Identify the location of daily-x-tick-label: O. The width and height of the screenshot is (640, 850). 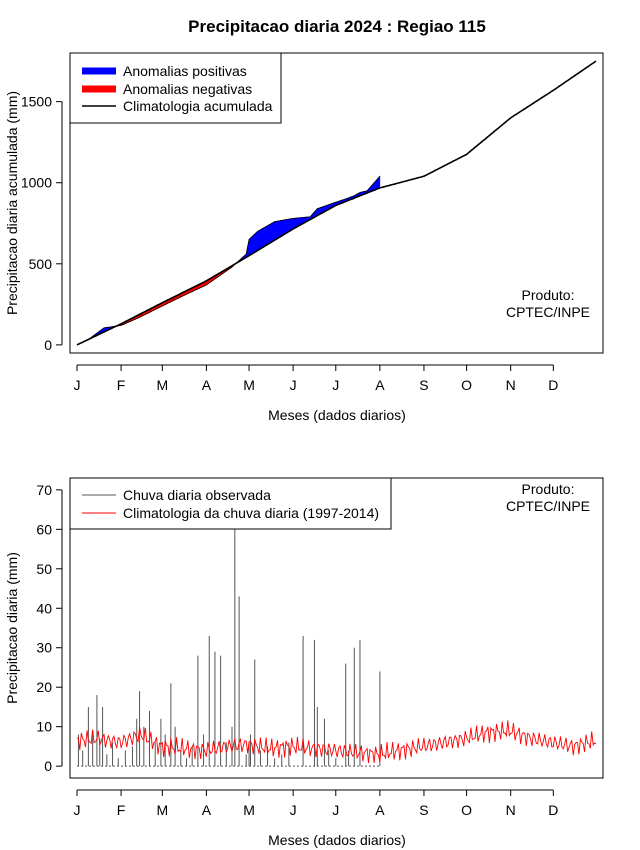
(466, 810).